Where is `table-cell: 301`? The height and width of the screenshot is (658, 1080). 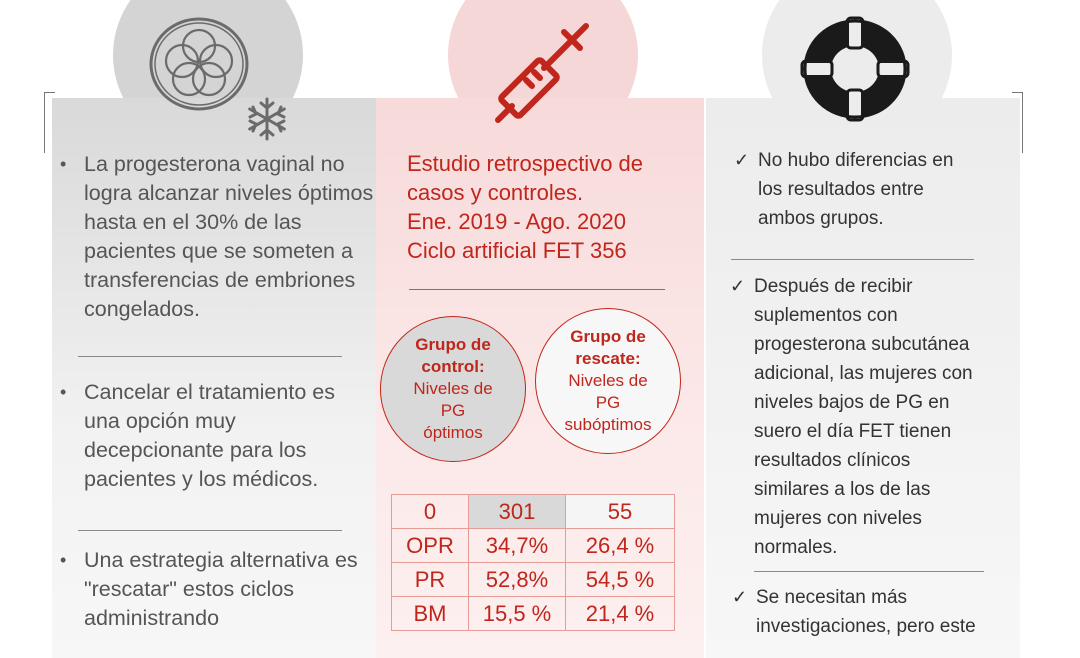 table-cell: 301 is located at coordinates (517, 511).